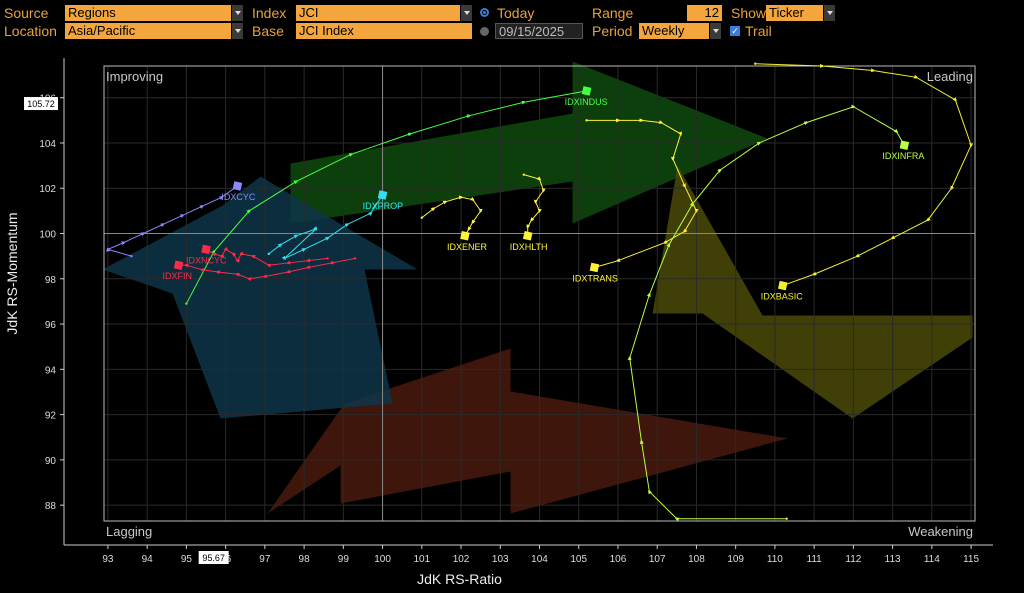  Describe the element at coordinates (382, 559) in the screenshot. I see `x-tick-label: 100` at that location.